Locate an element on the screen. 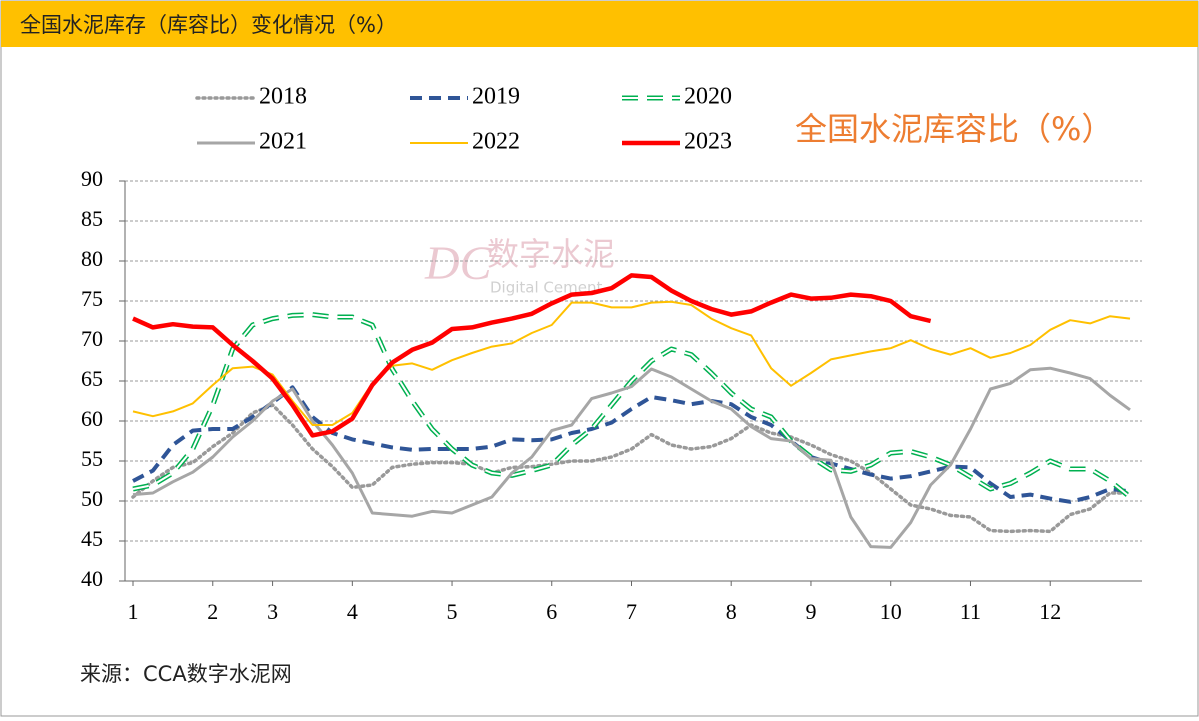 This screenshot has width=1199, height=721. header-bar is located at coordinates (599, 24).